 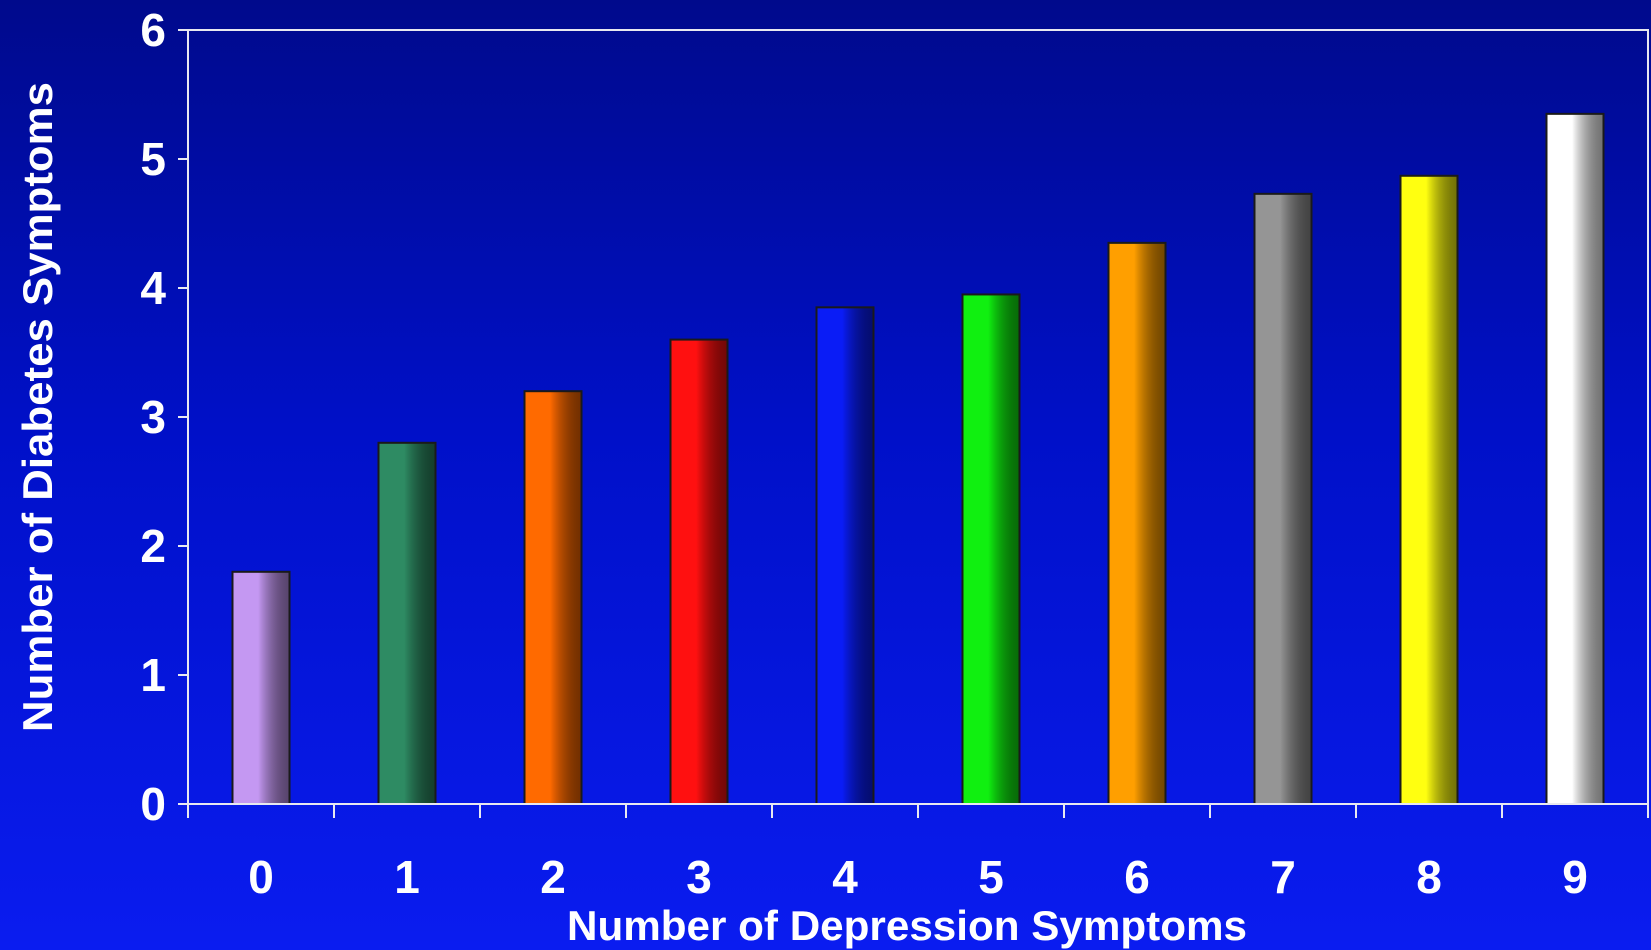 What do you see at coordinates (153, 804) in the screenshot?
I see `y-tick-label: 0` at bounding box center [153, 804].